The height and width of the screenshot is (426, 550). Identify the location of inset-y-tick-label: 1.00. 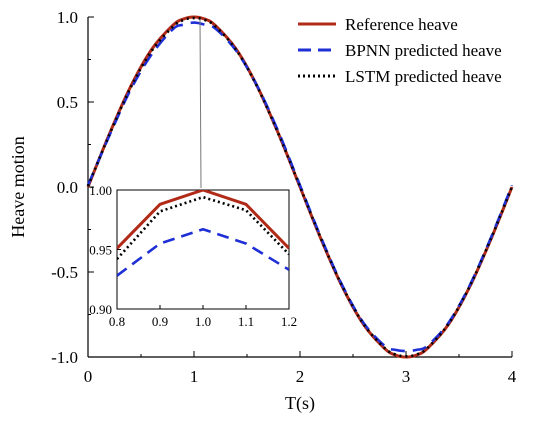
(100, 190).